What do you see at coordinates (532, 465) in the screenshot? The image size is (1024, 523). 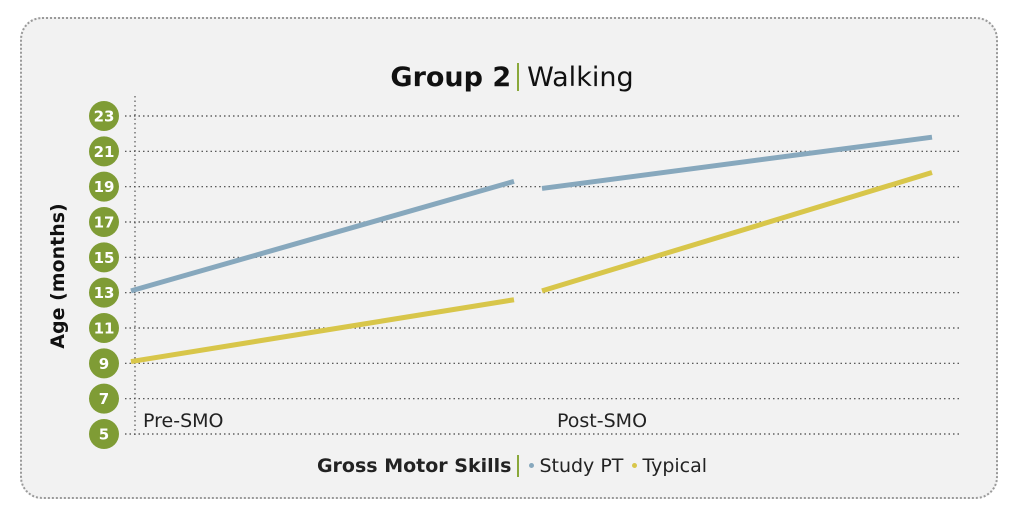 I see `legend-marker-study-pt` at bounding box center [532, 465].